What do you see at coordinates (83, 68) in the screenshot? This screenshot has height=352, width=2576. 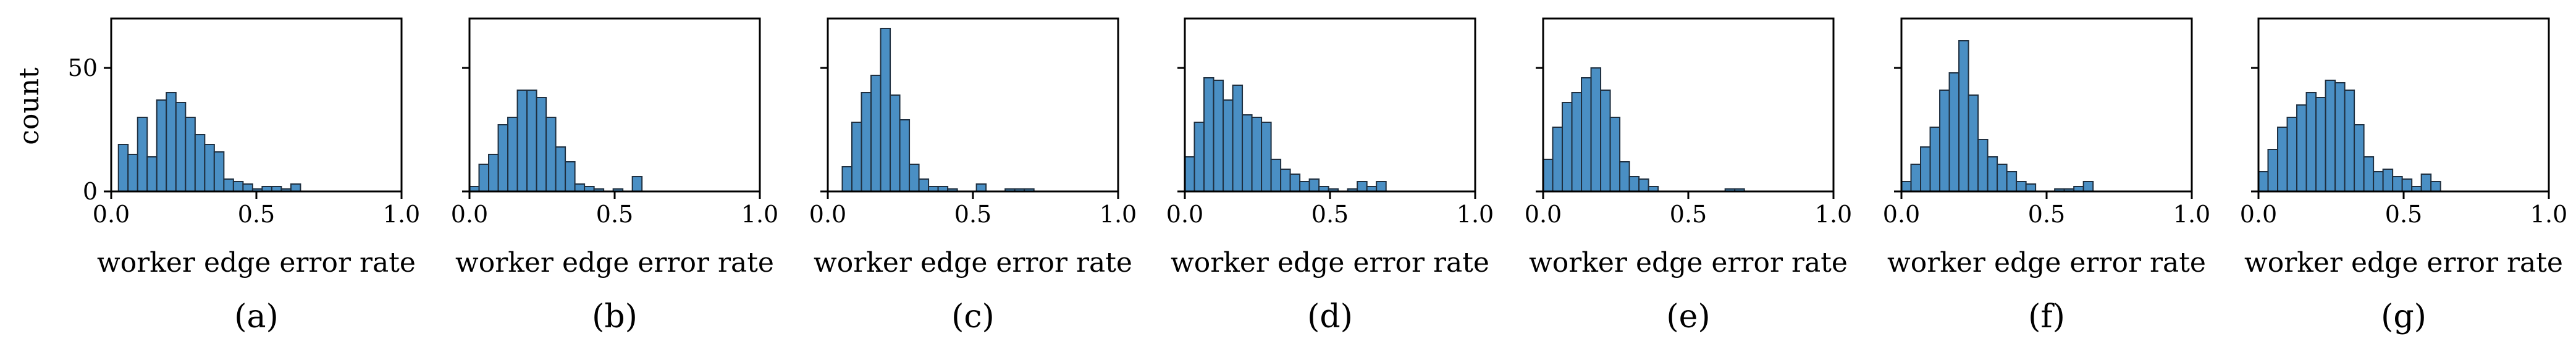 I see `y-tick-label: 50` at bounding box center [83, 68].